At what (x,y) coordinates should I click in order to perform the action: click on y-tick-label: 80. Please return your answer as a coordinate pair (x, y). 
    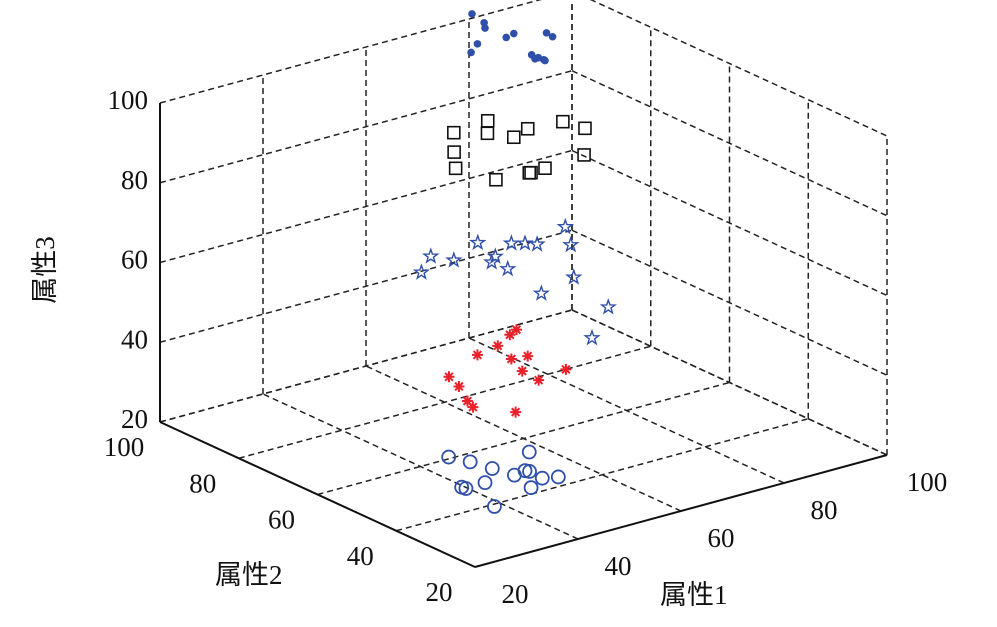
    Looking at the image, I should click on (202, 483).